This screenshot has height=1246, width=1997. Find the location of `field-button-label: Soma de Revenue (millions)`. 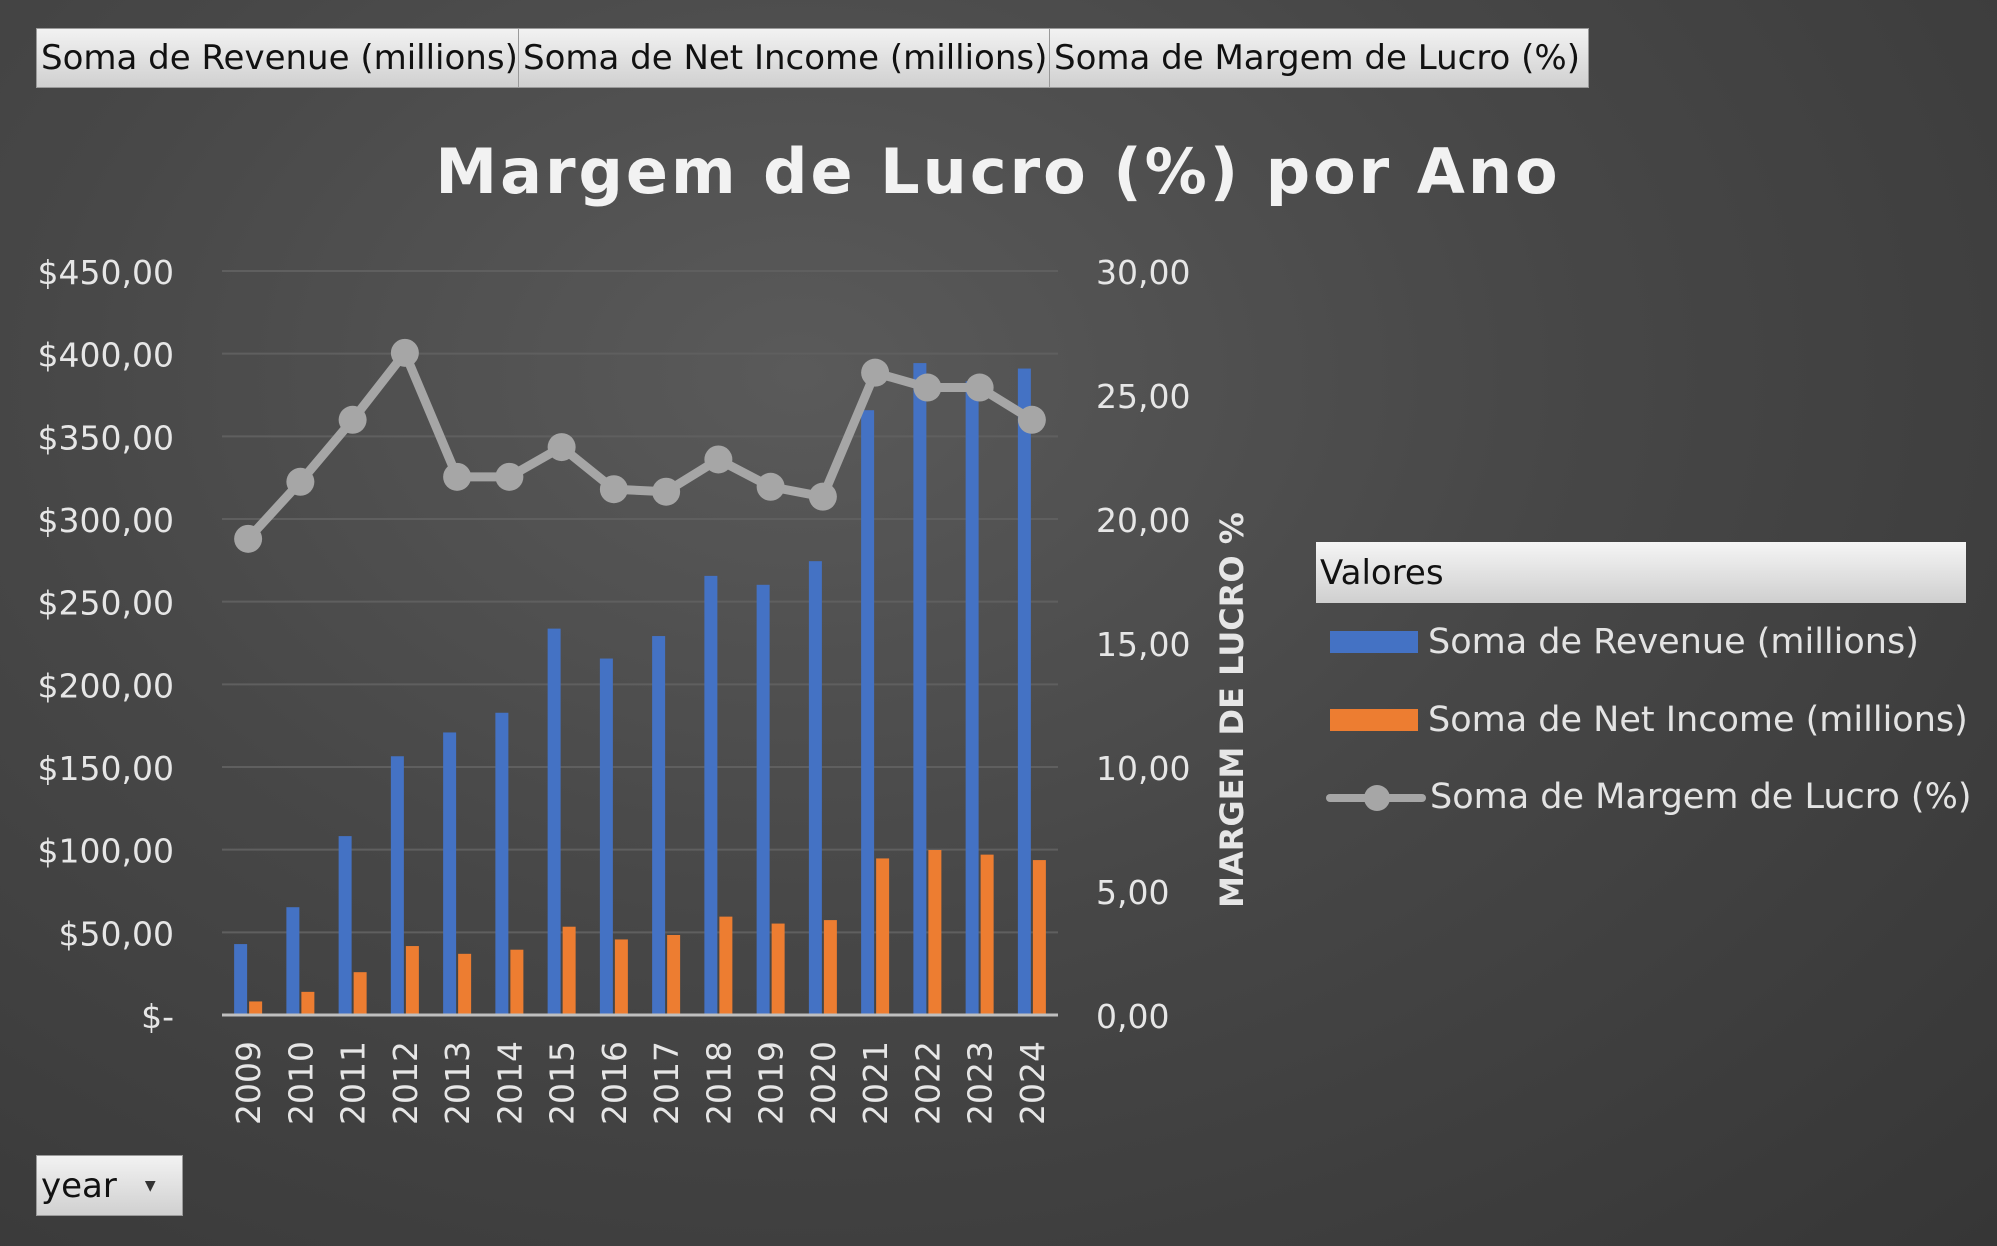

field-button-label: Soma de Revenue (millions) is located at coordinates (279, 58).